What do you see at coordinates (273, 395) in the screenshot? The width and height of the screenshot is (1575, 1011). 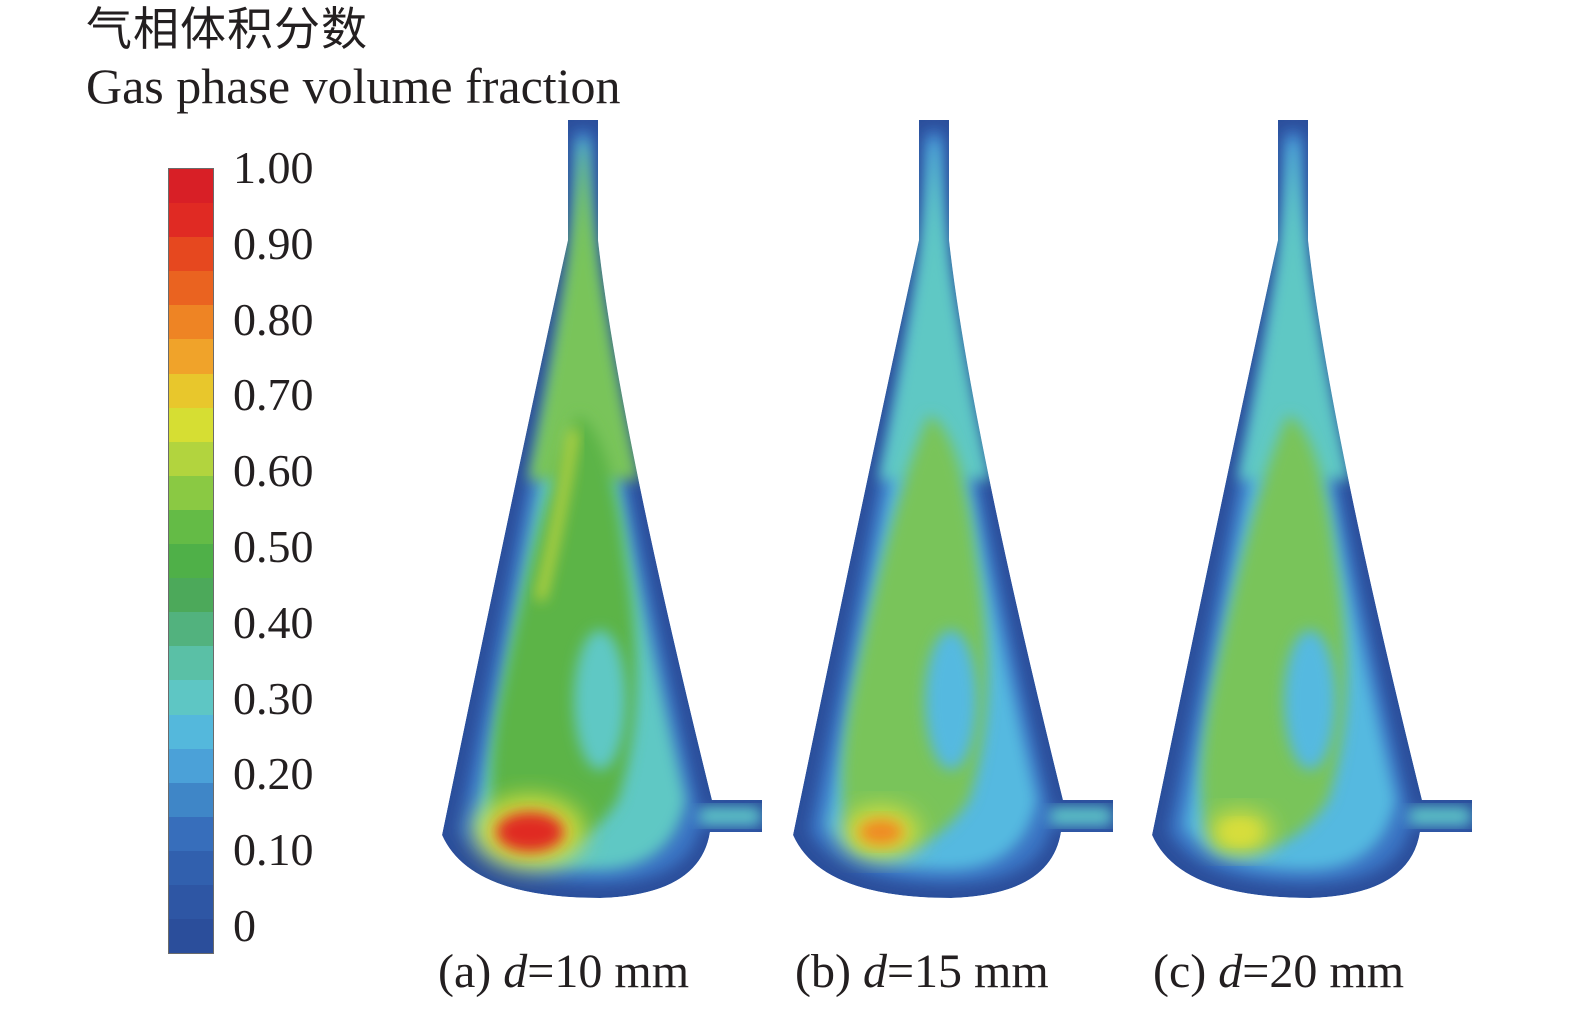 I see `tick-label: 0.70` at bounding box center [273, 395].